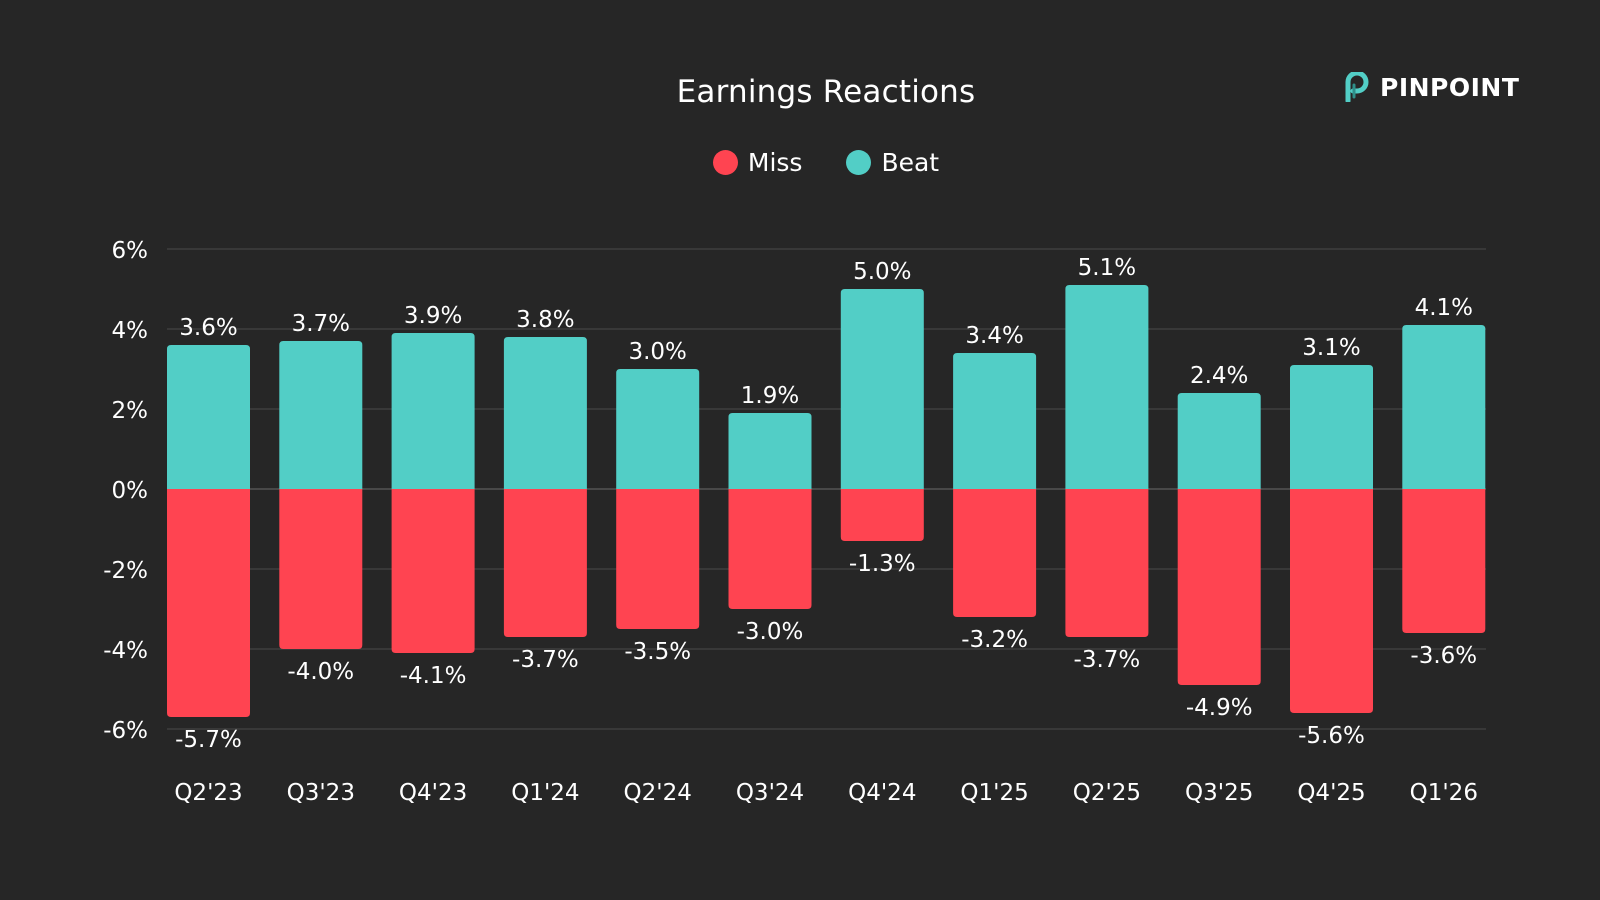 The image size is (1600, 900). What do you see at coordinates (725, 162) in the screenshot?
I see `legend-swatch-miss` at bounding box center [725, 162].